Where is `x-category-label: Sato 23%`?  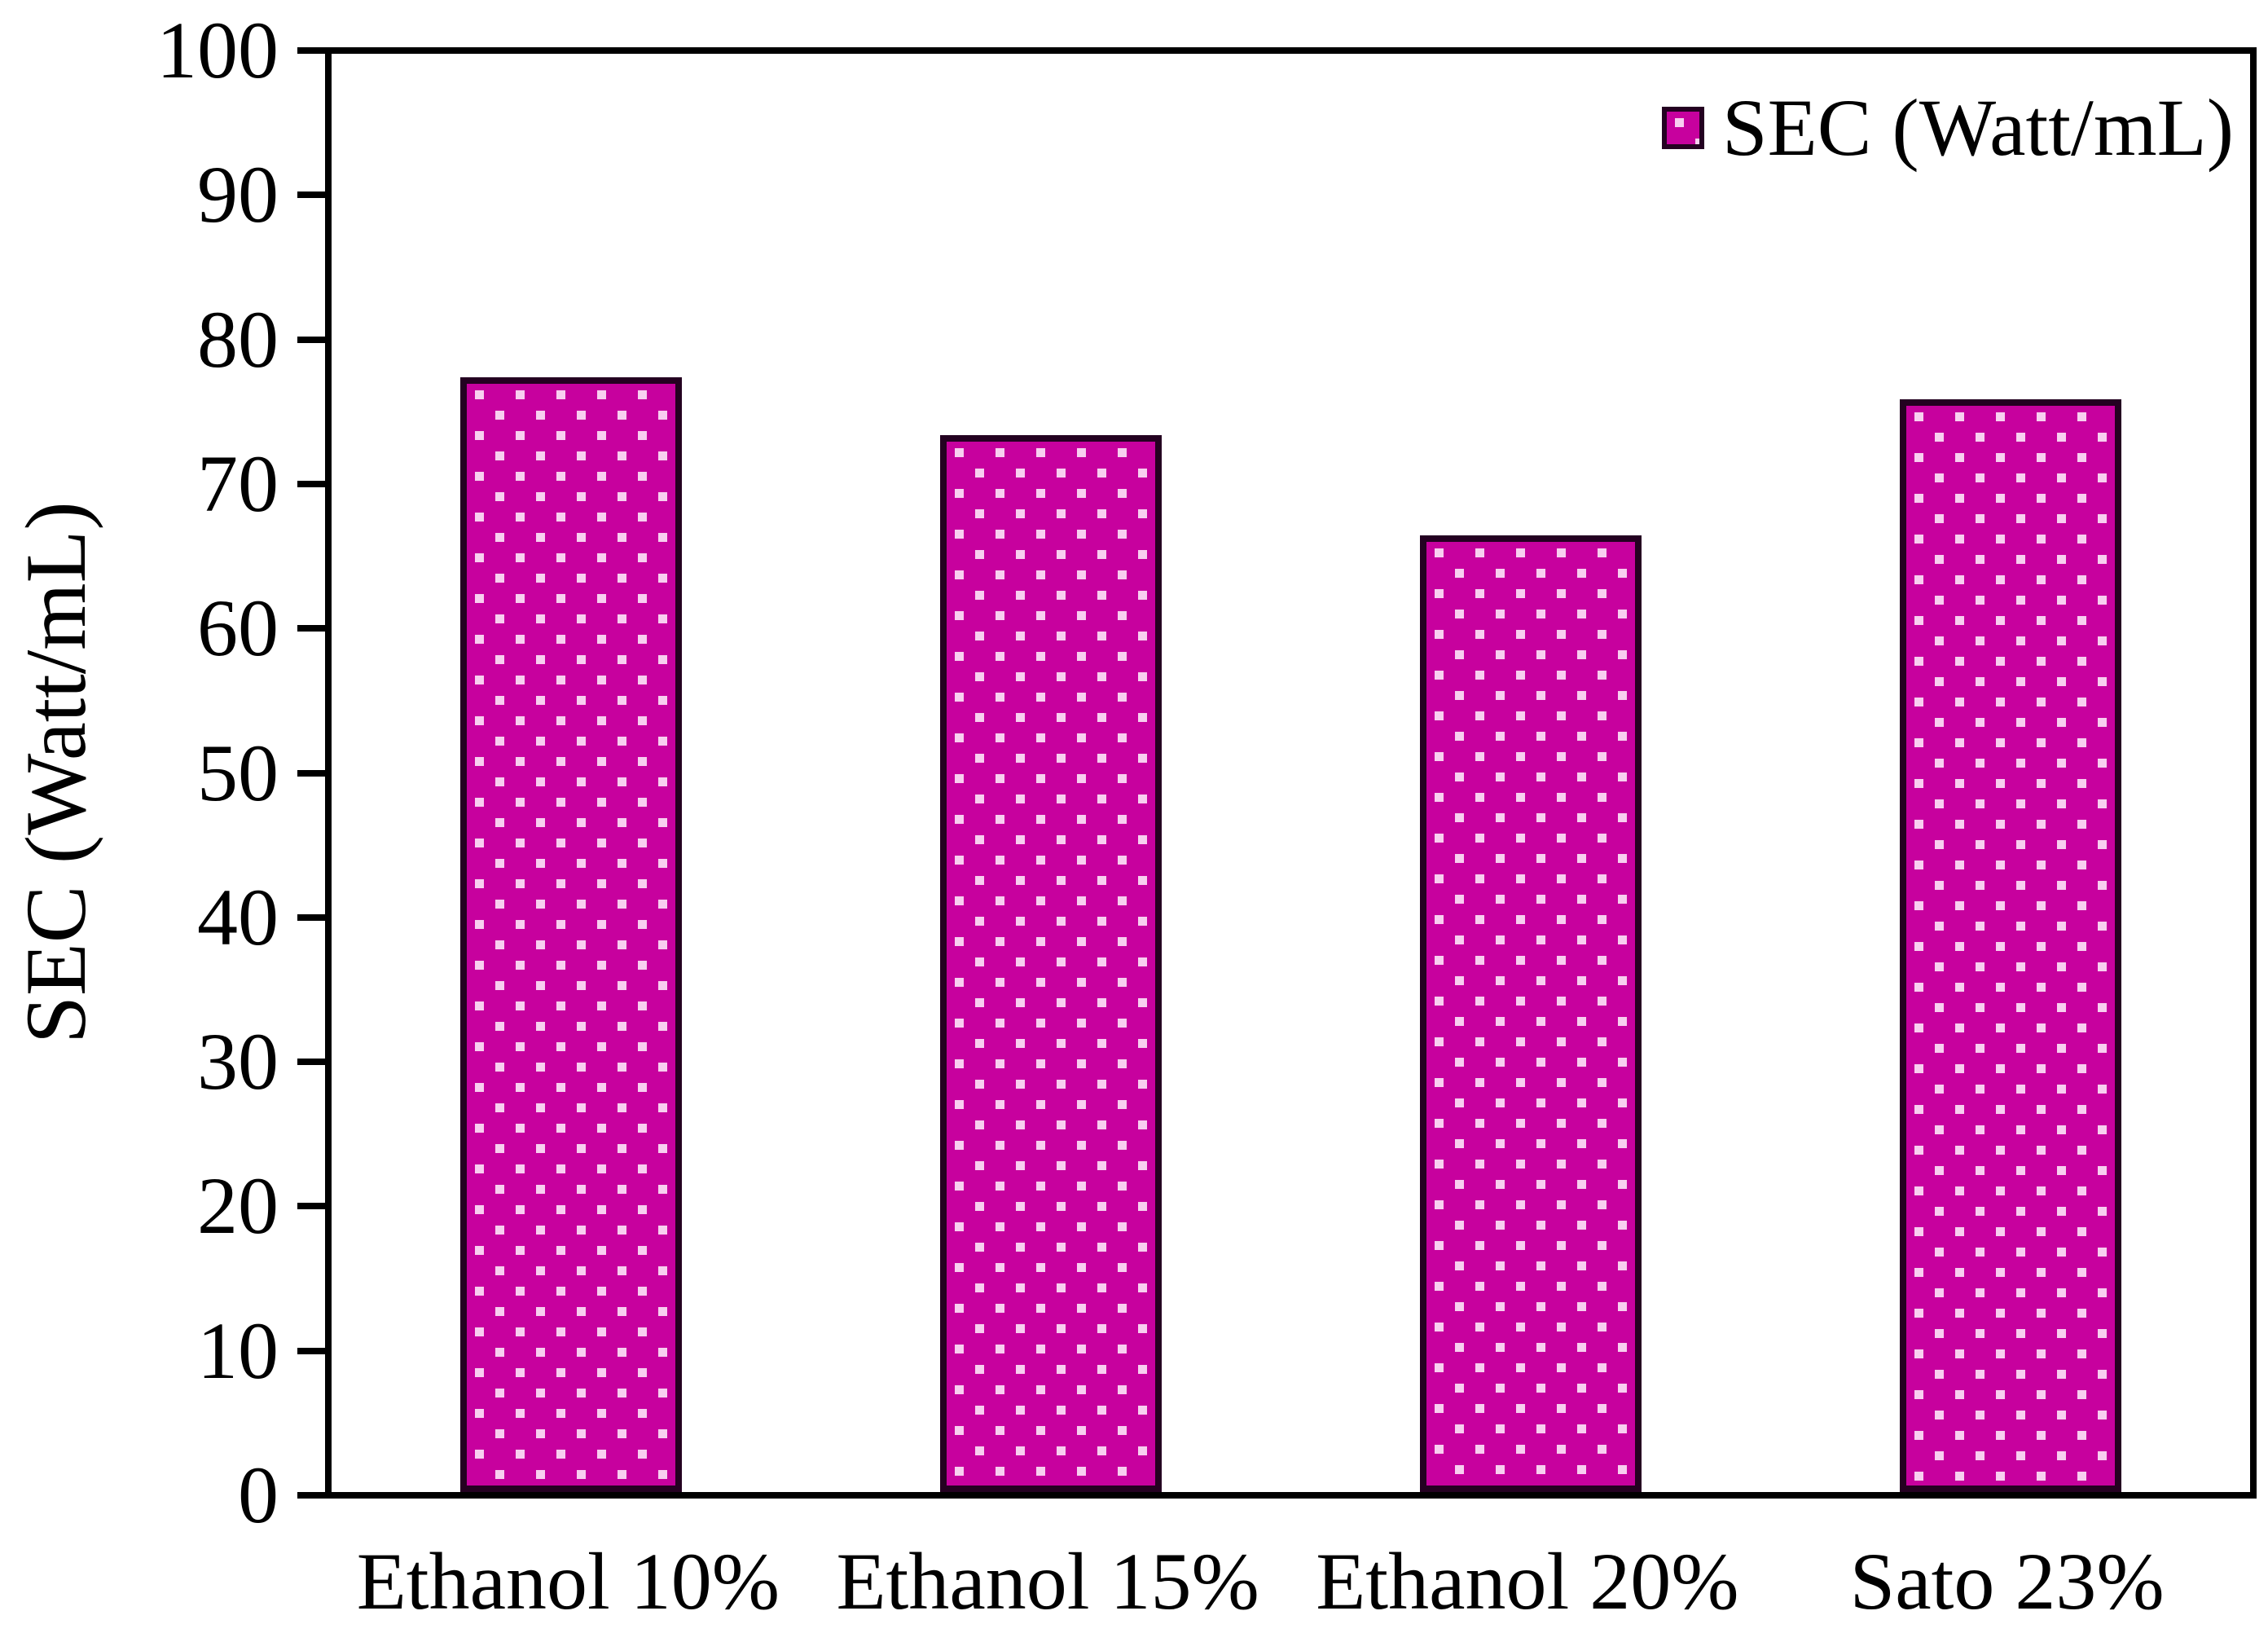
x-category-label: Sato 23% is located at coordinates (2007, 1581).